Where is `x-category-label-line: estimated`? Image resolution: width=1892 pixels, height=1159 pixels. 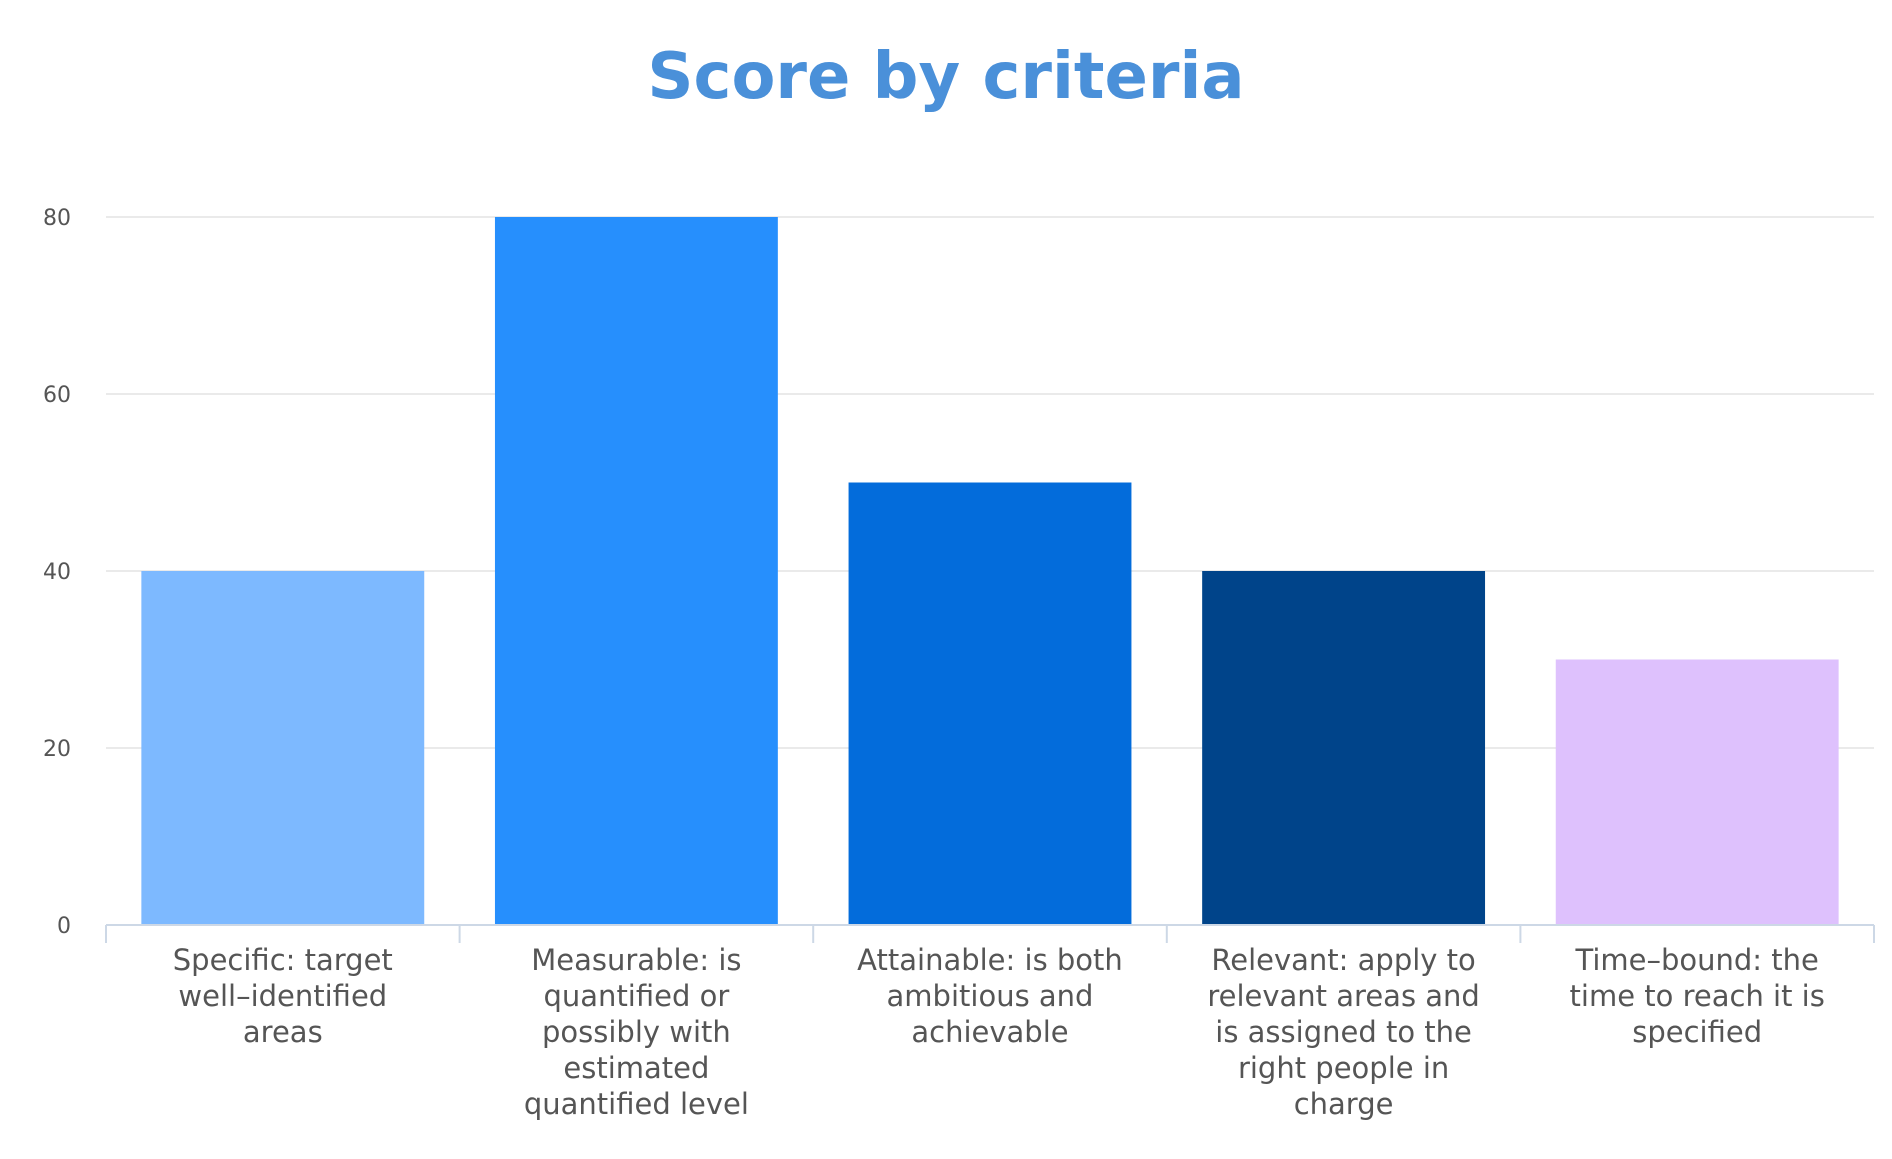
x-category-label-line: estimated is located at coordinates (636, 1068).